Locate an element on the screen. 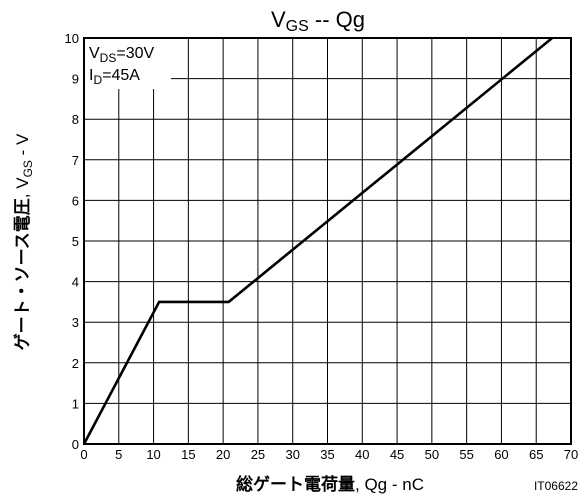  x-tick-label: 35 is located at coordinates (327, 454).